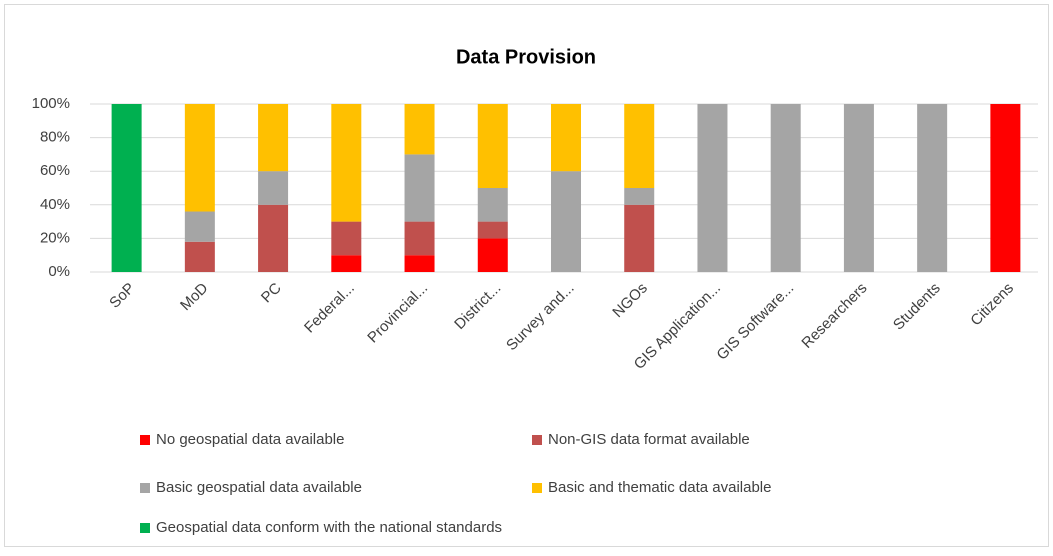 Image resolution: width=1053 pixels, height=556 pixels. I want to click on legend-label: No geospatial data available, so click(250, 439).